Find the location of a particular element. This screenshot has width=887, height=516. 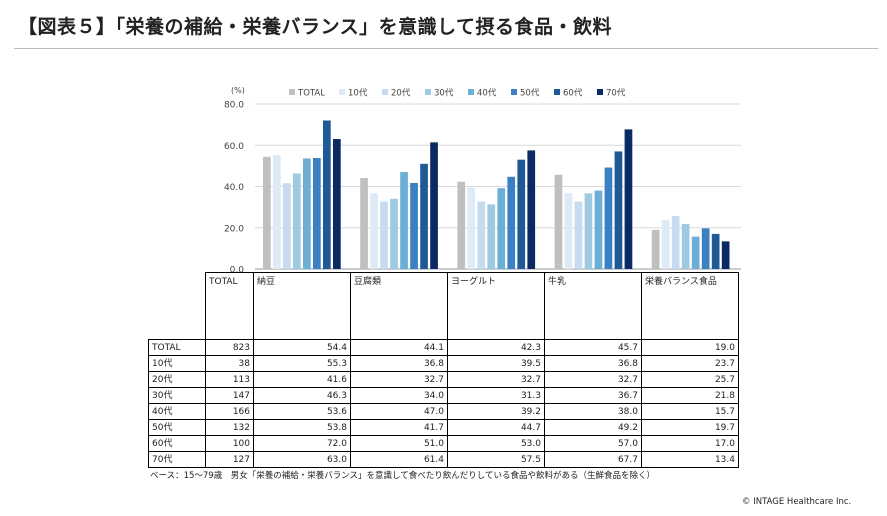

value-cell: 41.7 is located at coordinates (399, 427).